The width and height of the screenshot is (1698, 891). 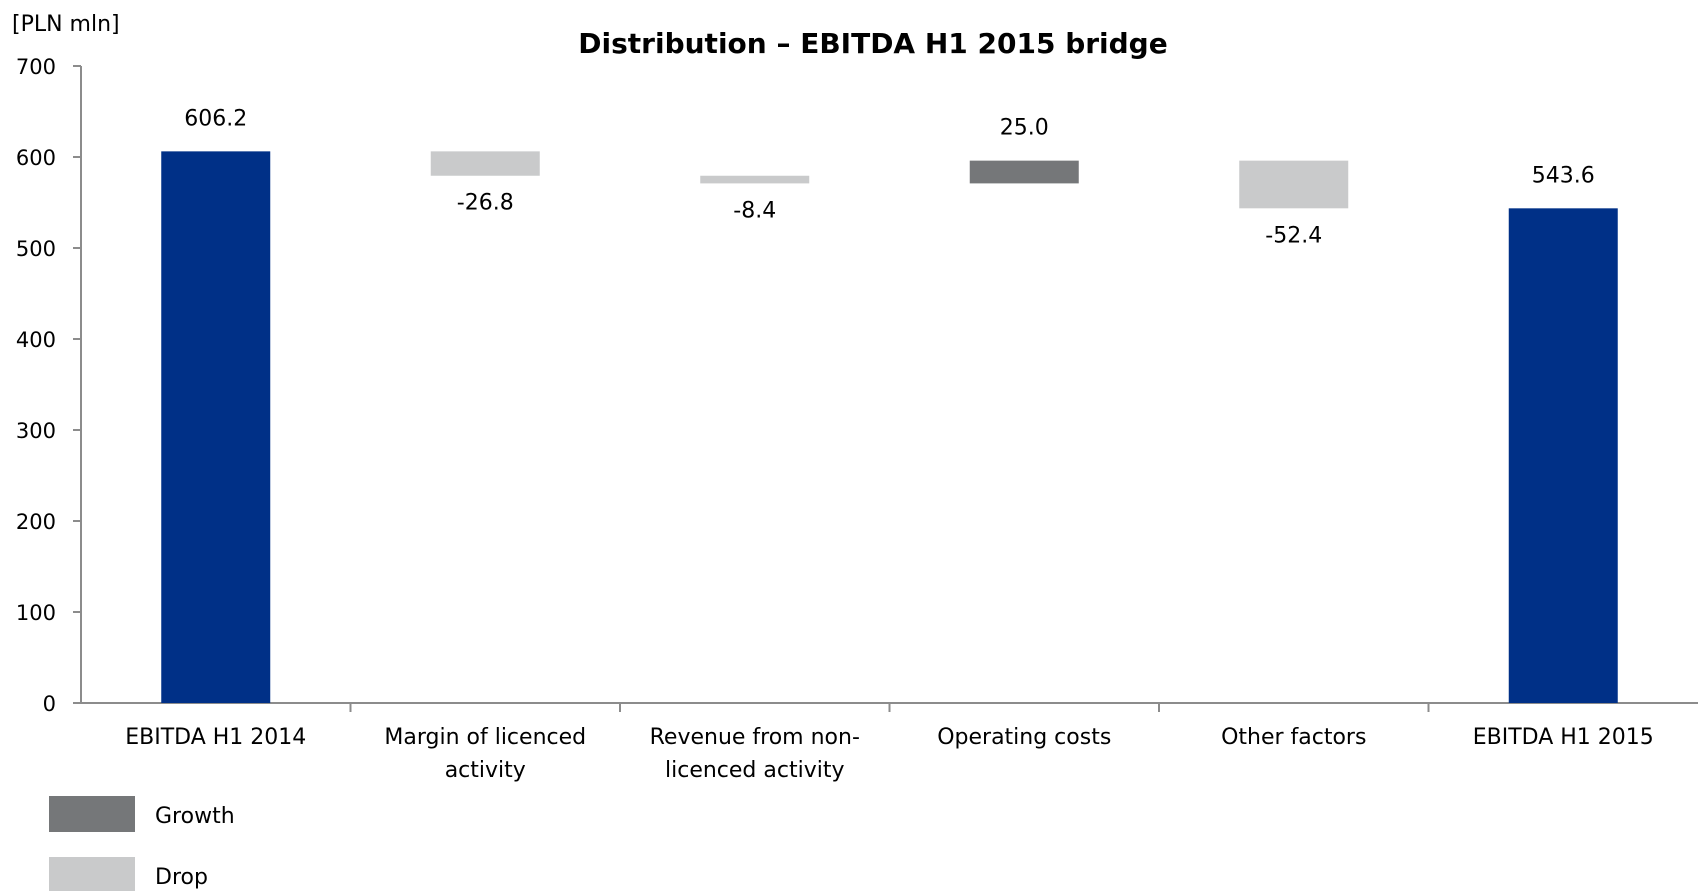 What do you see at coordinates (36, 613) in the screenshot?
I see `y-tick-label: 100` at bounding box center [36, 613].